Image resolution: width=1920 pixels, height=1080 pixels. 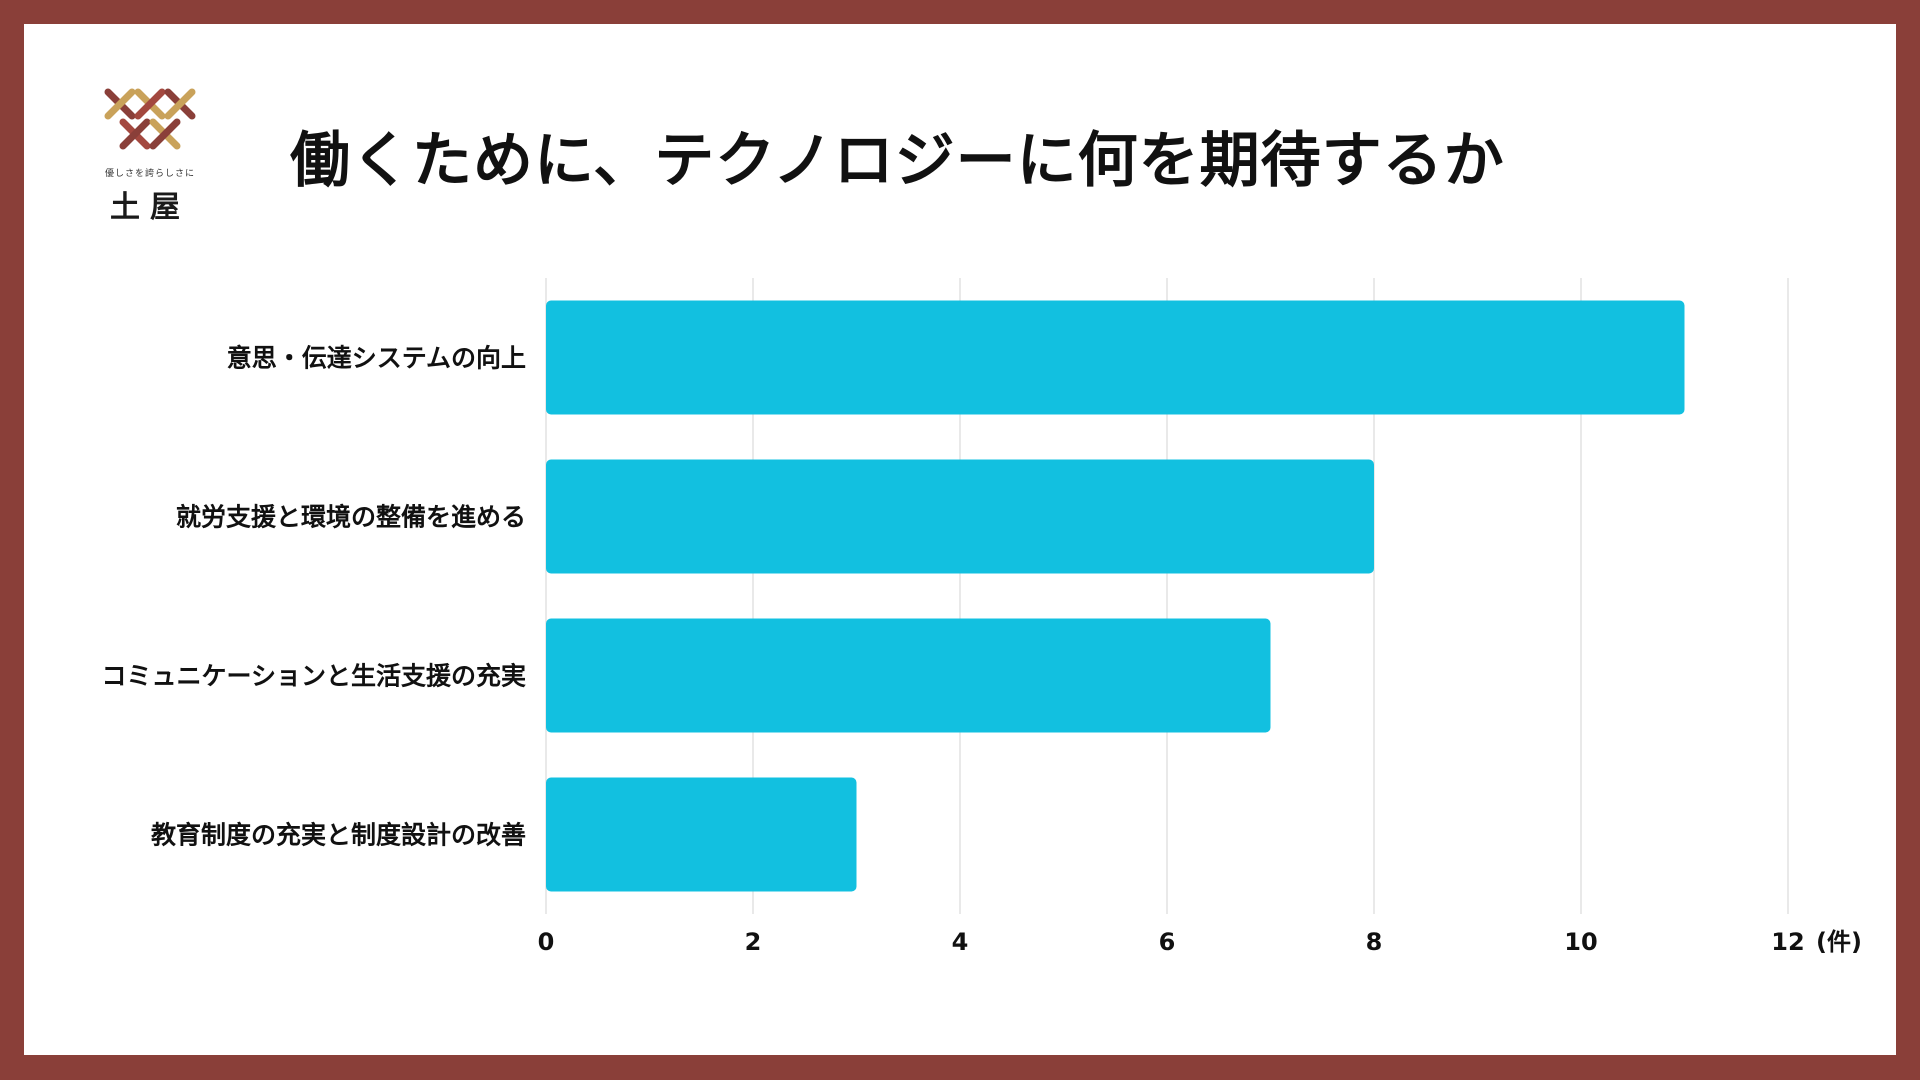 I want to click on x-tick-label: 10, so click(x=1580, y=942).